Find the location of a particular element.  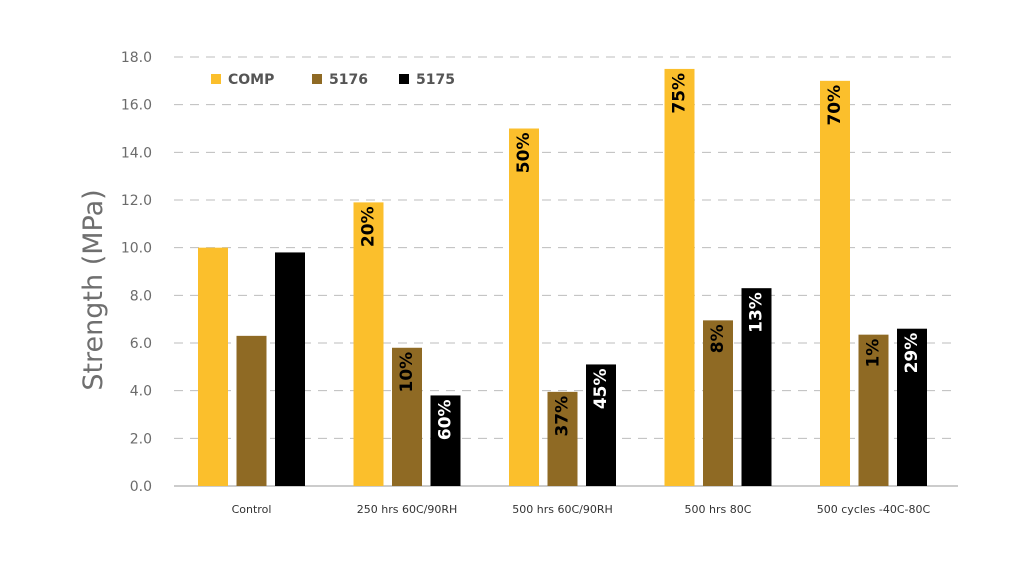

x-category-label: 250 hrs 60C/90RH is located at coordinates (407, 509).